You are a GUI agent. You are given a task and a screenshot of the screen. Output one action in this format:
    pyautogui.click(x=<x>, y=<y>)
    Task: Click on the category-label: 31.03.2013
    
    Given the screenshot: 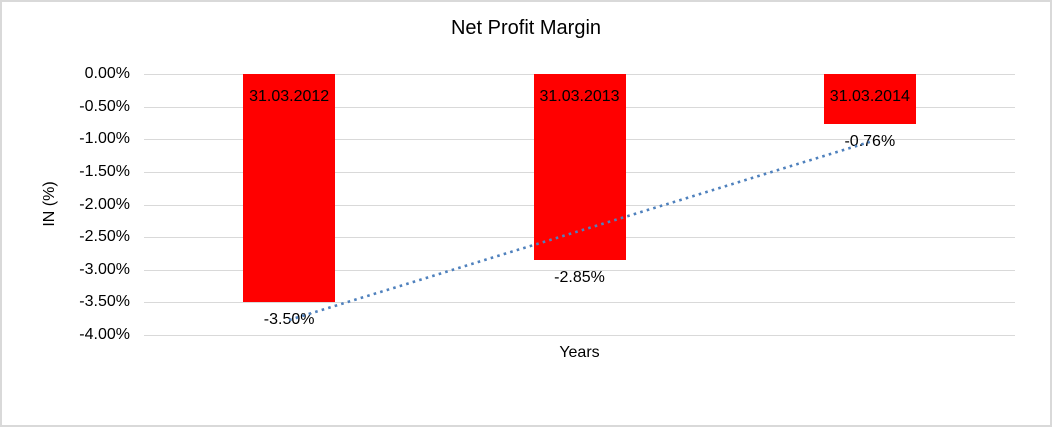 What is the action you would take?
    pyautogui.click(x=579, y=96)
    